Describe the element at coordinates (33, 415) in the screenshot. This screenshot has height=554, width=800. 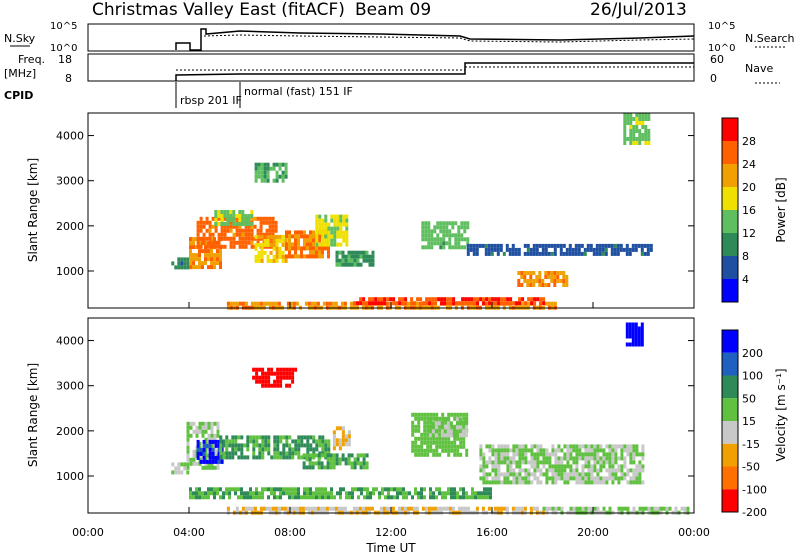
I see `velocity-ylabel: Slant Range [km]` at that location.